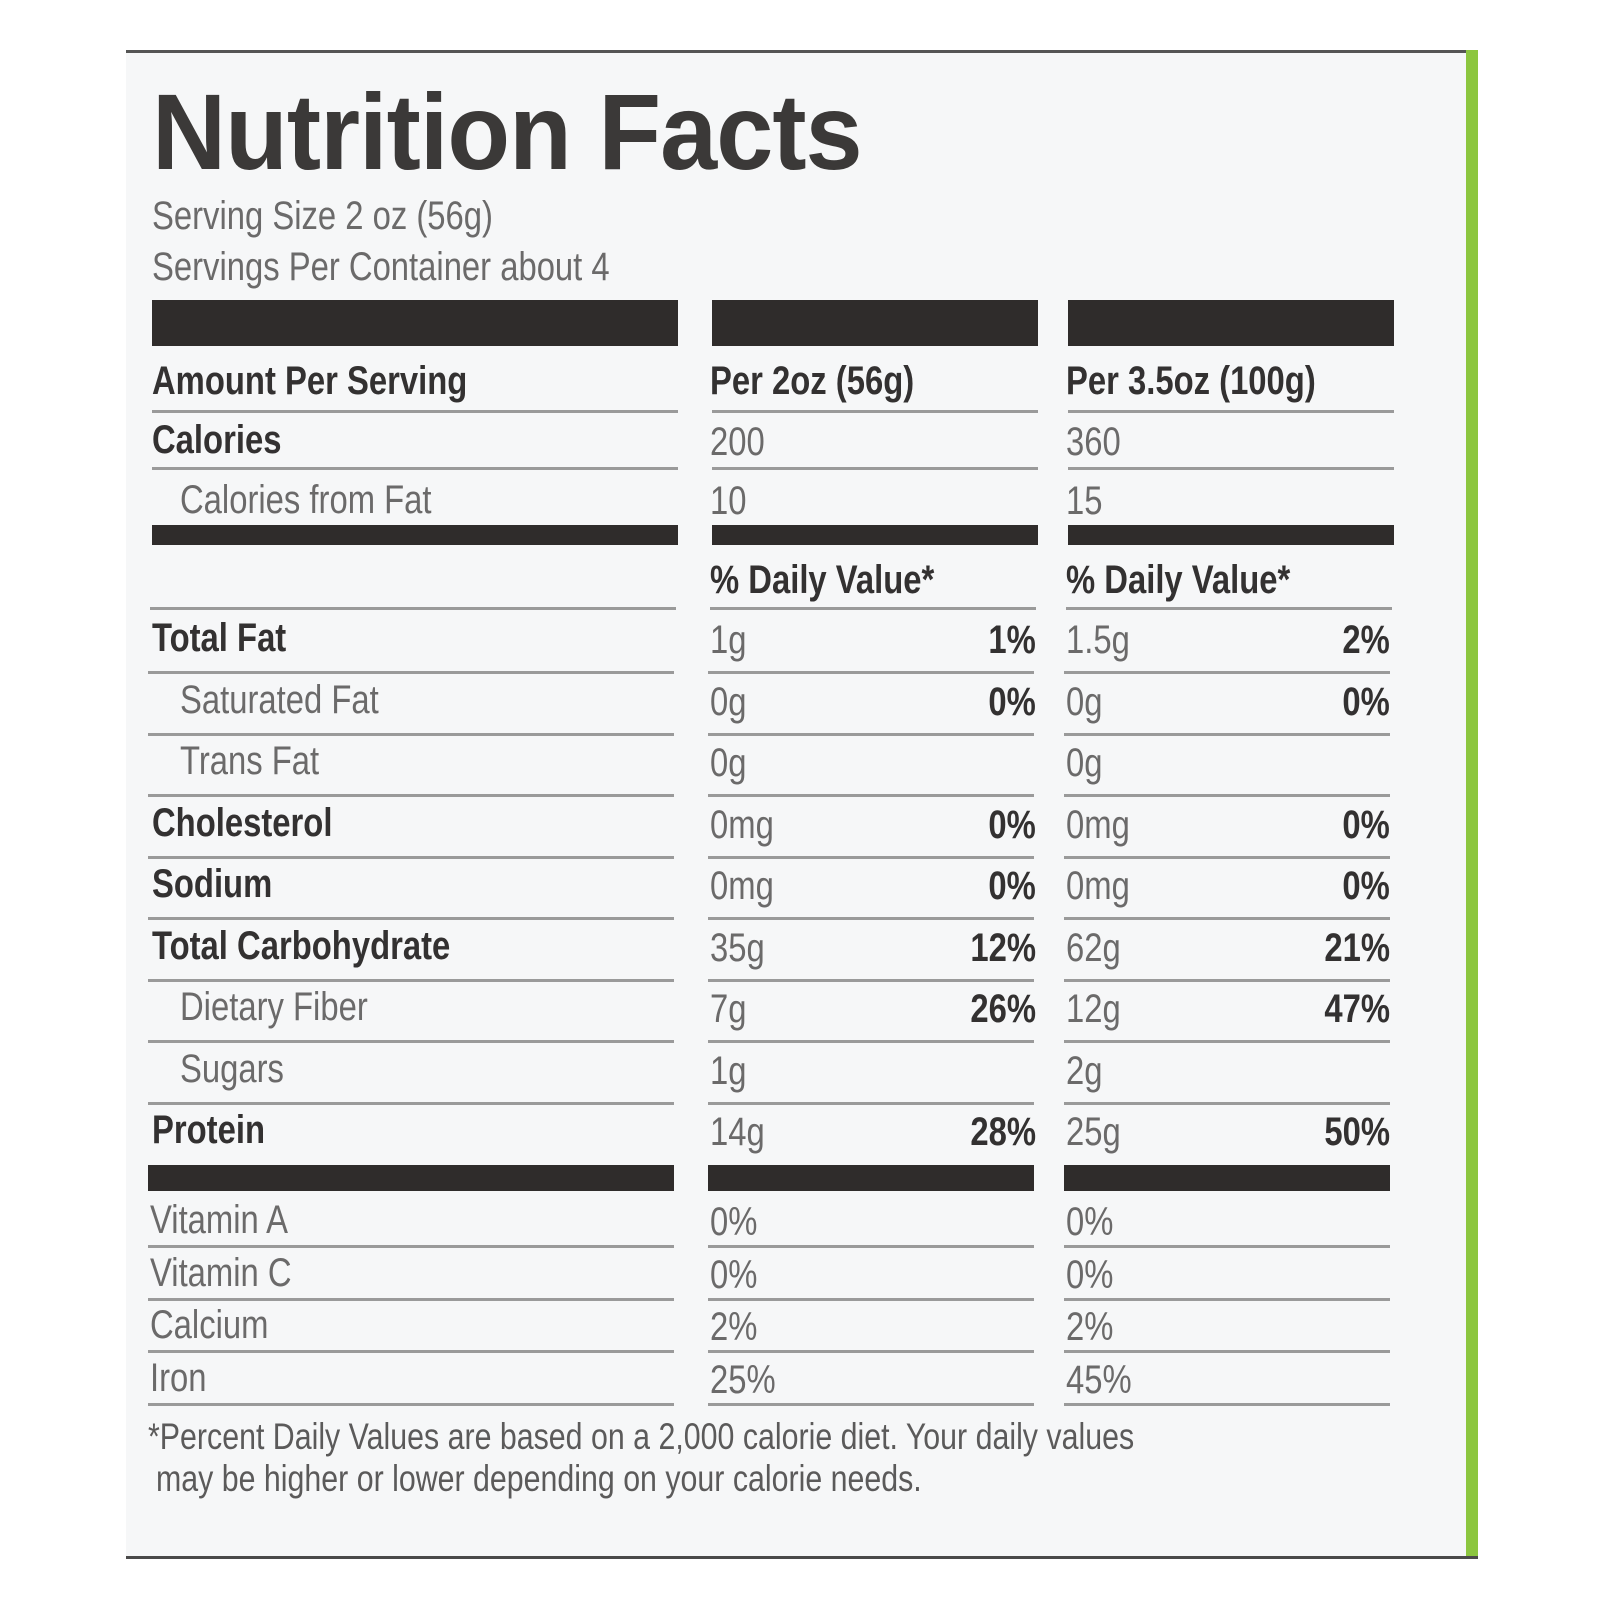 This screenshot has height=1600, width=1600. I want to click on calories-from-fat-col1: 10, so click(728, 501).